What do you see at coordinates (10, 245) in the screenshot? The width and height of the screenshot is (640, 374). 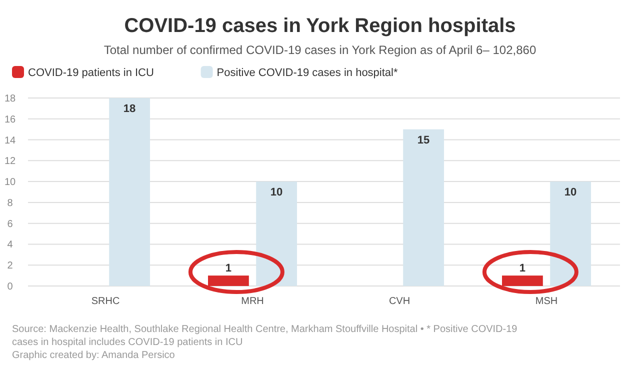 I see `y-tick-label: 4` at bounding box center [10, 245].